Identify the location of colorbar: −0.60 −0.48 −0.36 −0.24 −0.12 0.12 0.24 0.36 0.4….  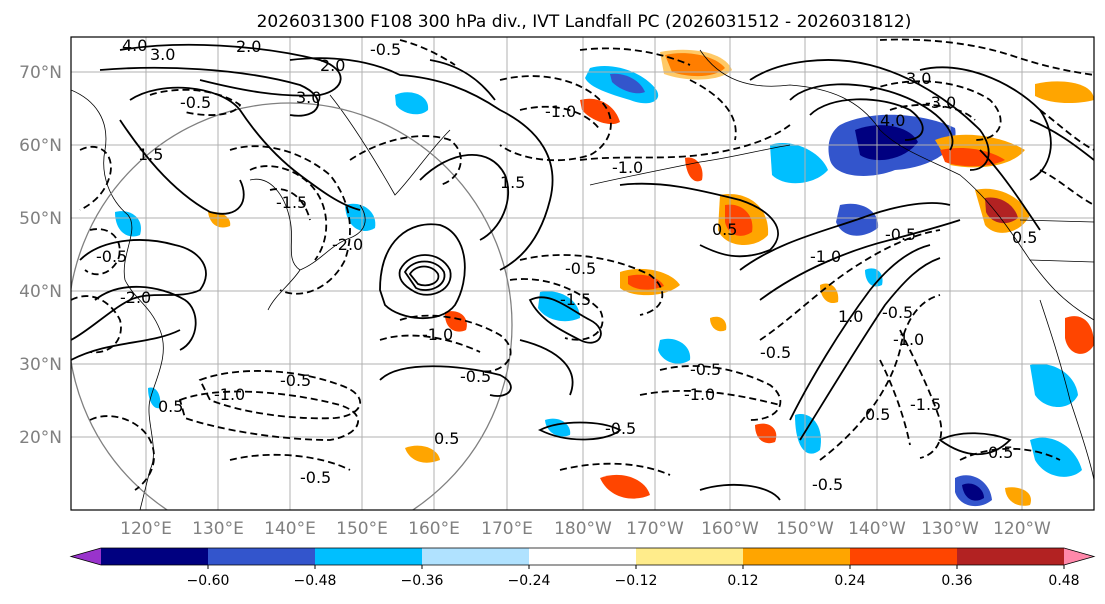
(582, 568).